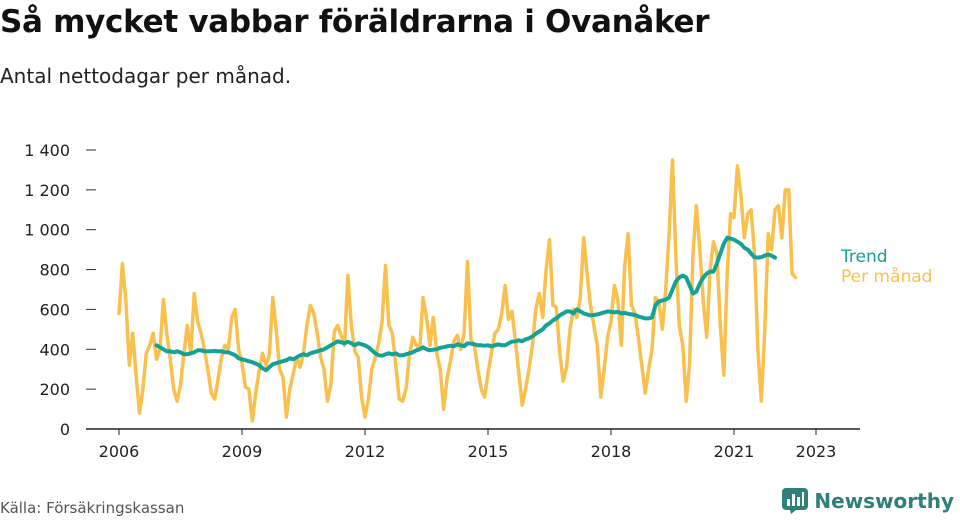 This screenshot has width=960, height=520. I want to click on x-tick-label: 2006, so click(119, 451).